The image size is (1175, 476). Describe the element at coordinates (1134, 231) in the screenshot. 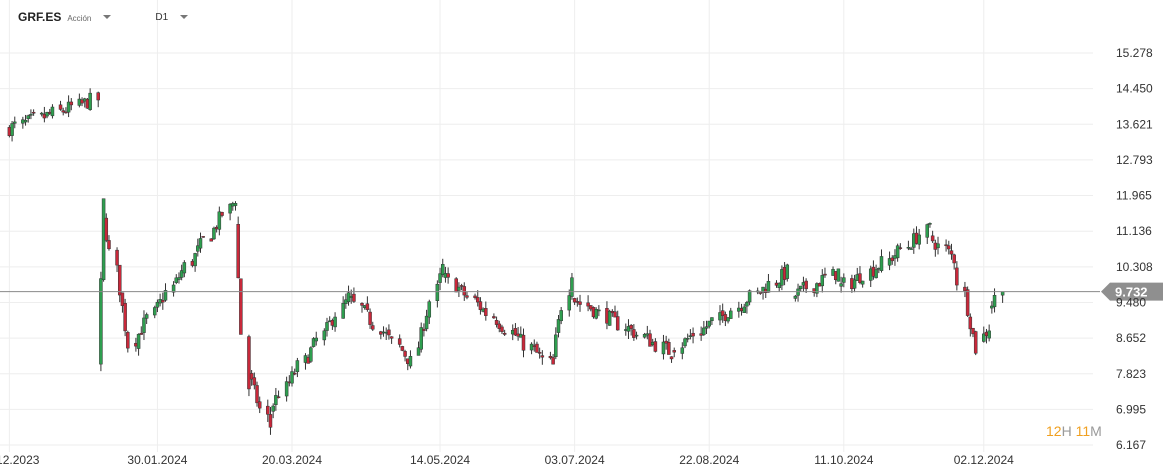

I see `y-tick-label: 11.136` at that location.